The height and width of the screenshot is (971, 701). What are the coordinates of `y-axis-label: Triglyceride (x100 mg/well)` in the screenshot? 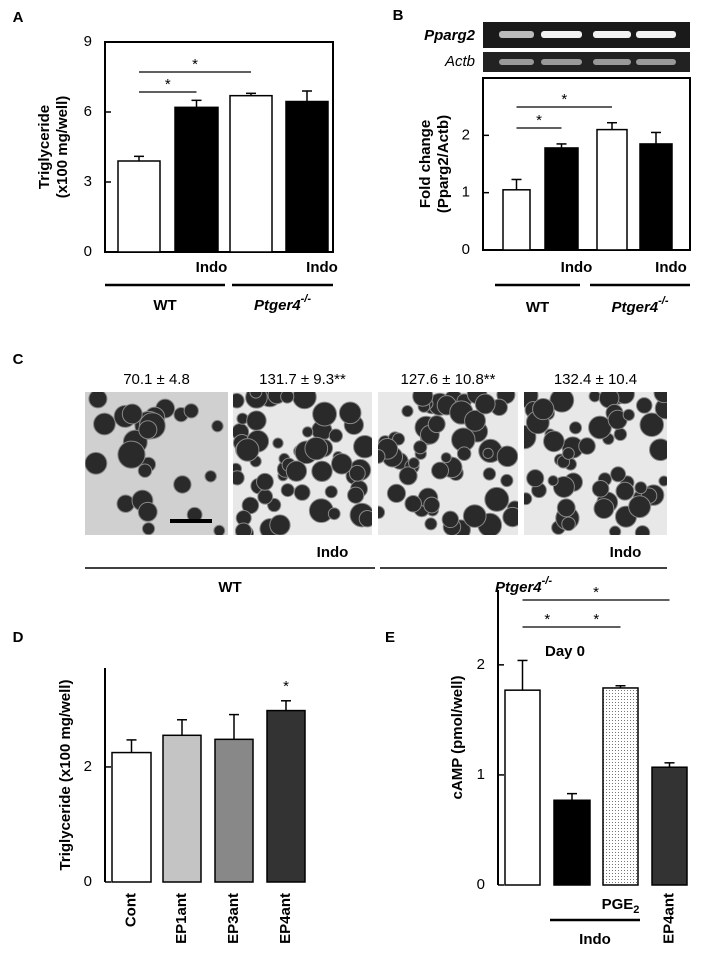 It's located at (65, 775).